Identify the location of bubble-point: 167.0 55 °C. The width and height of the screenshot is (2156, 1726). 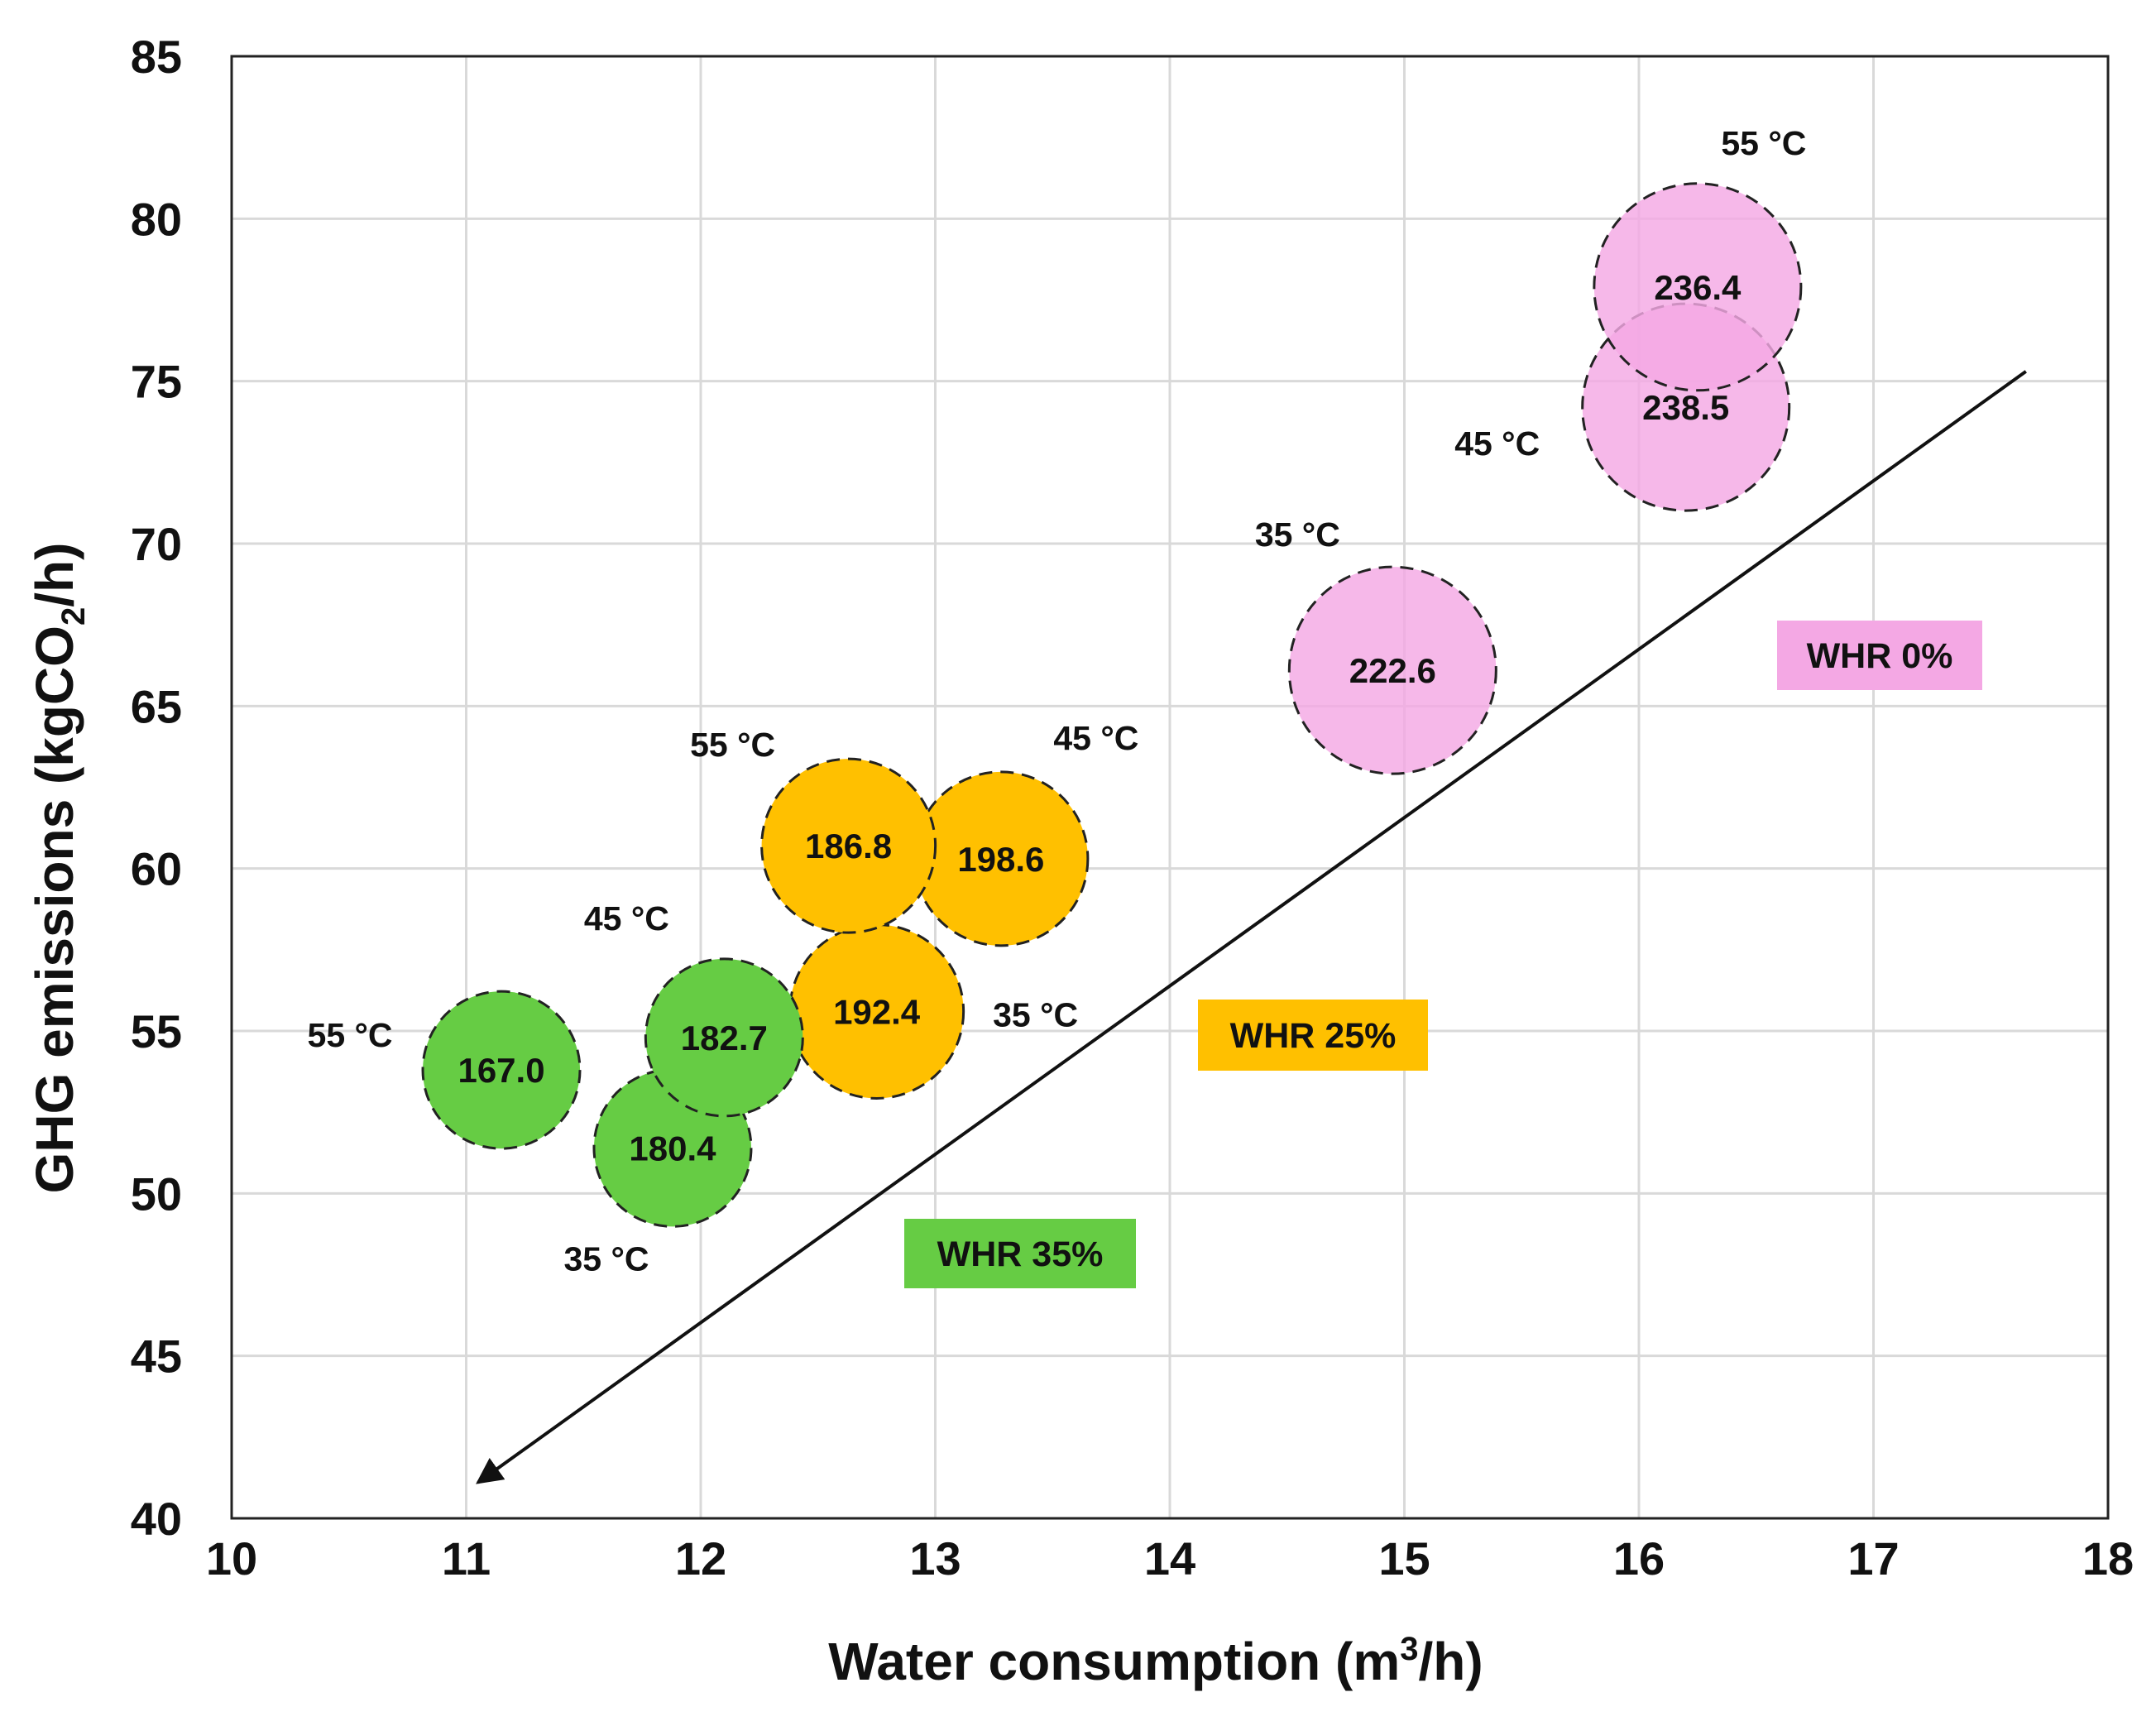
(445, 1070).